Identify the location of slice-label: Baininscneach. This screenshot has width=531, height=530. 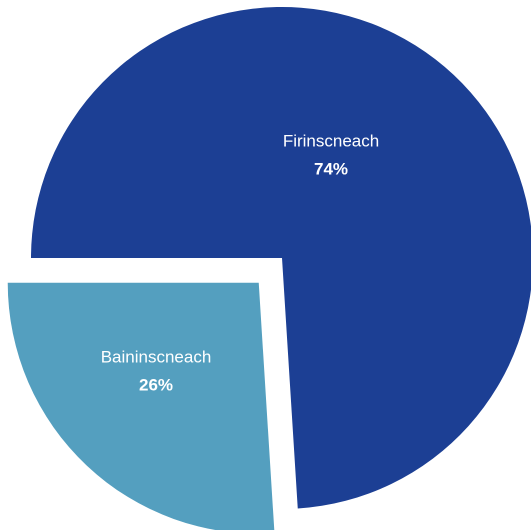
(156, 356).